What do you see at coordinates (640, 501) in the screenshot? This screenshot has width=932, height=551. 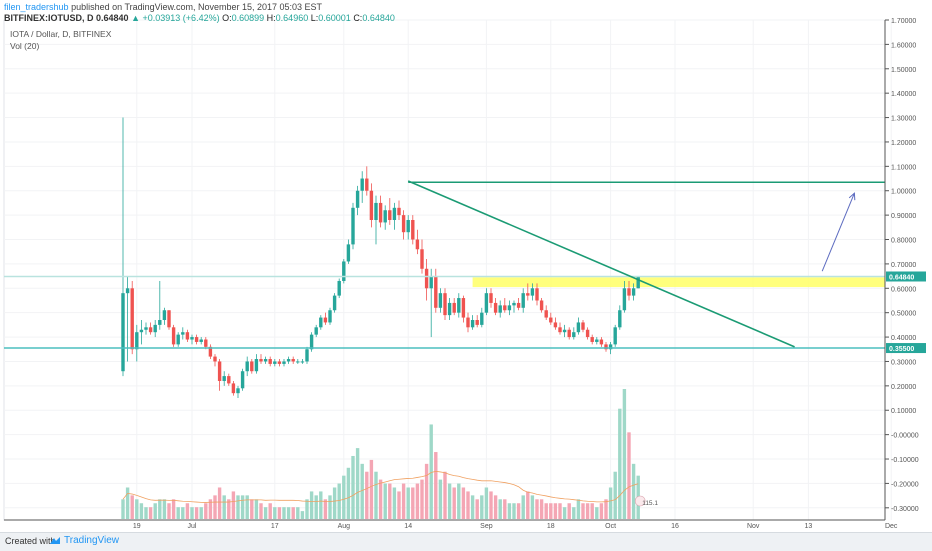 I see `flag-icon` at bounding box center [640, 501].